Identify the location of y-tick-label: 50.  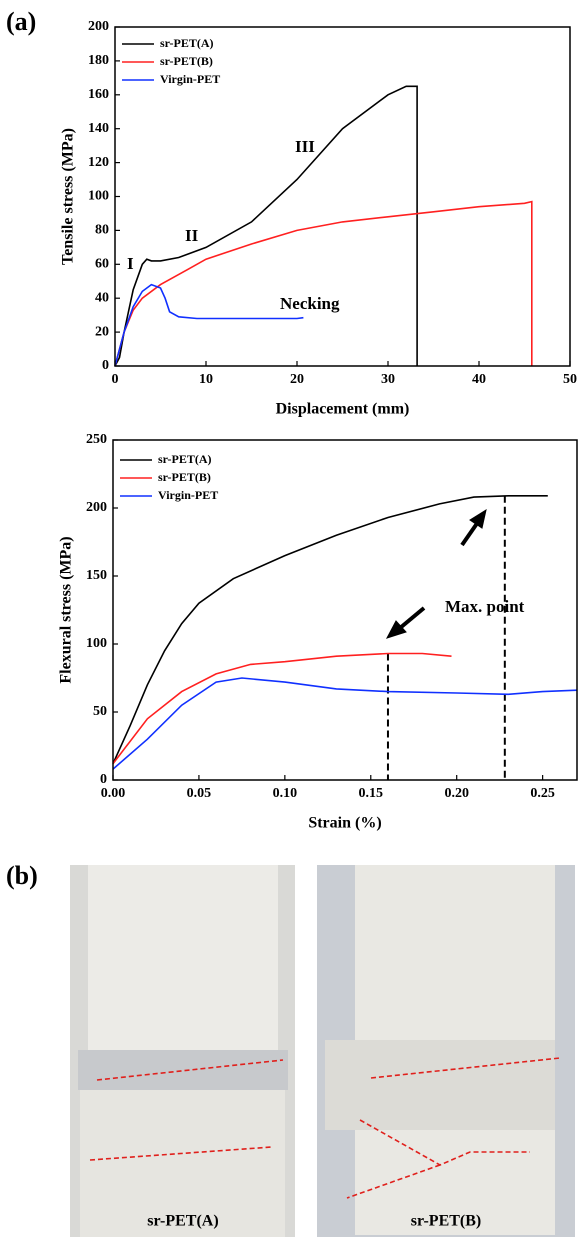
(100, 711).